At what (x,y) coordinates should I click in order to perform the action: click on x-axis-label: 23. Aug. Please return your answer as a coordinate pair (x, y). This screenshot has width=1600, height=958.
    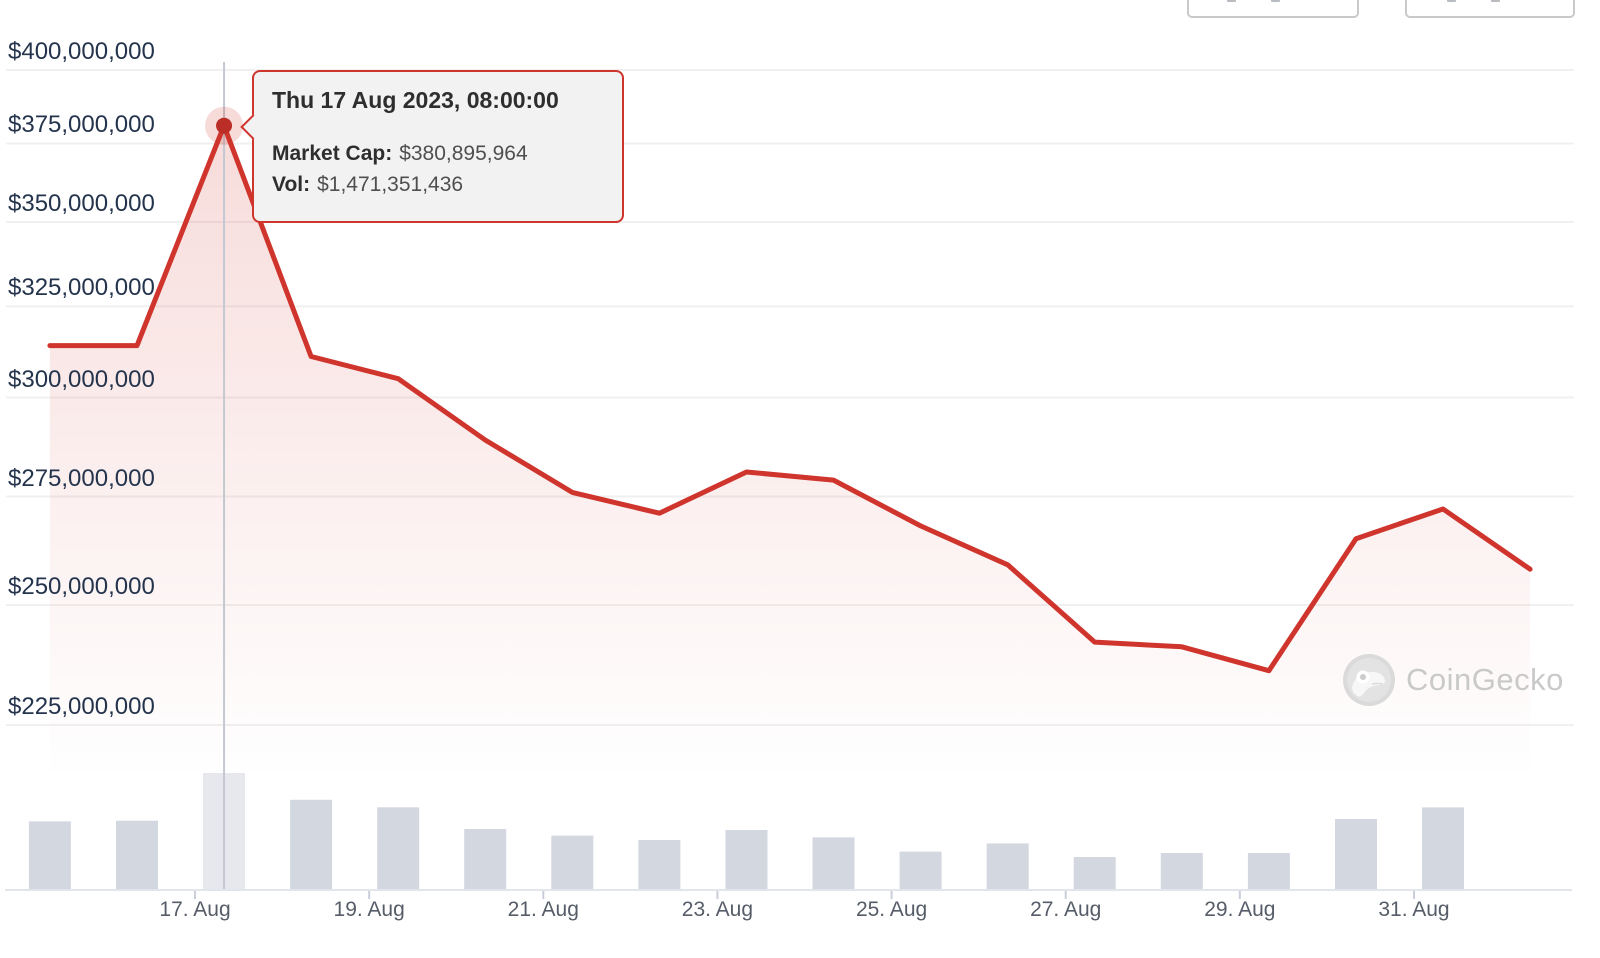
    Looking at the image, I should click on (717, 909).